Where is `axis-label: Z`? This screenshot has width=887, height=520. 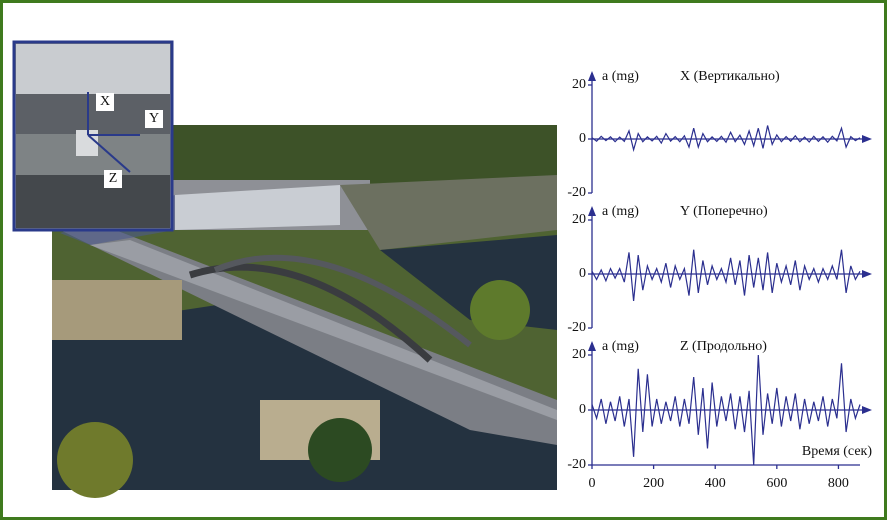
axis-label: Z is located at coordinates (113, 178).